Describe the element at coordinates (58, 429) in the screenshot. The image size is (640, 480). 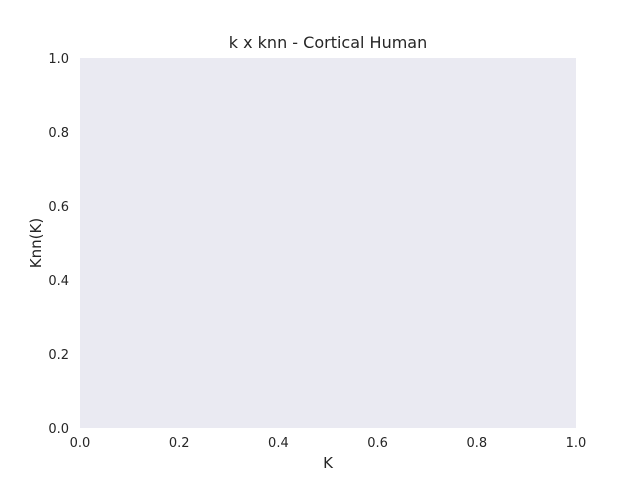
I see `y-tick-label: 0.0` at that location.